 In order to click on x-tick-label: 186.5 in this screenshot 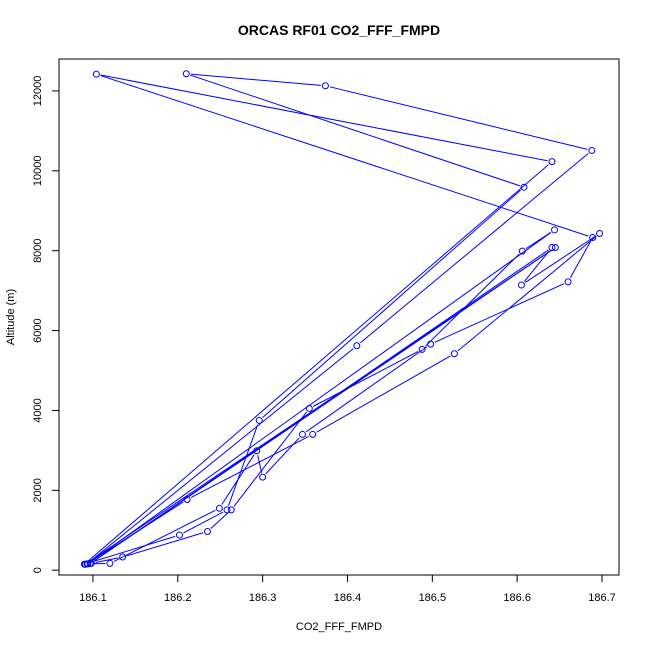, I will do `click(433, 598)`.